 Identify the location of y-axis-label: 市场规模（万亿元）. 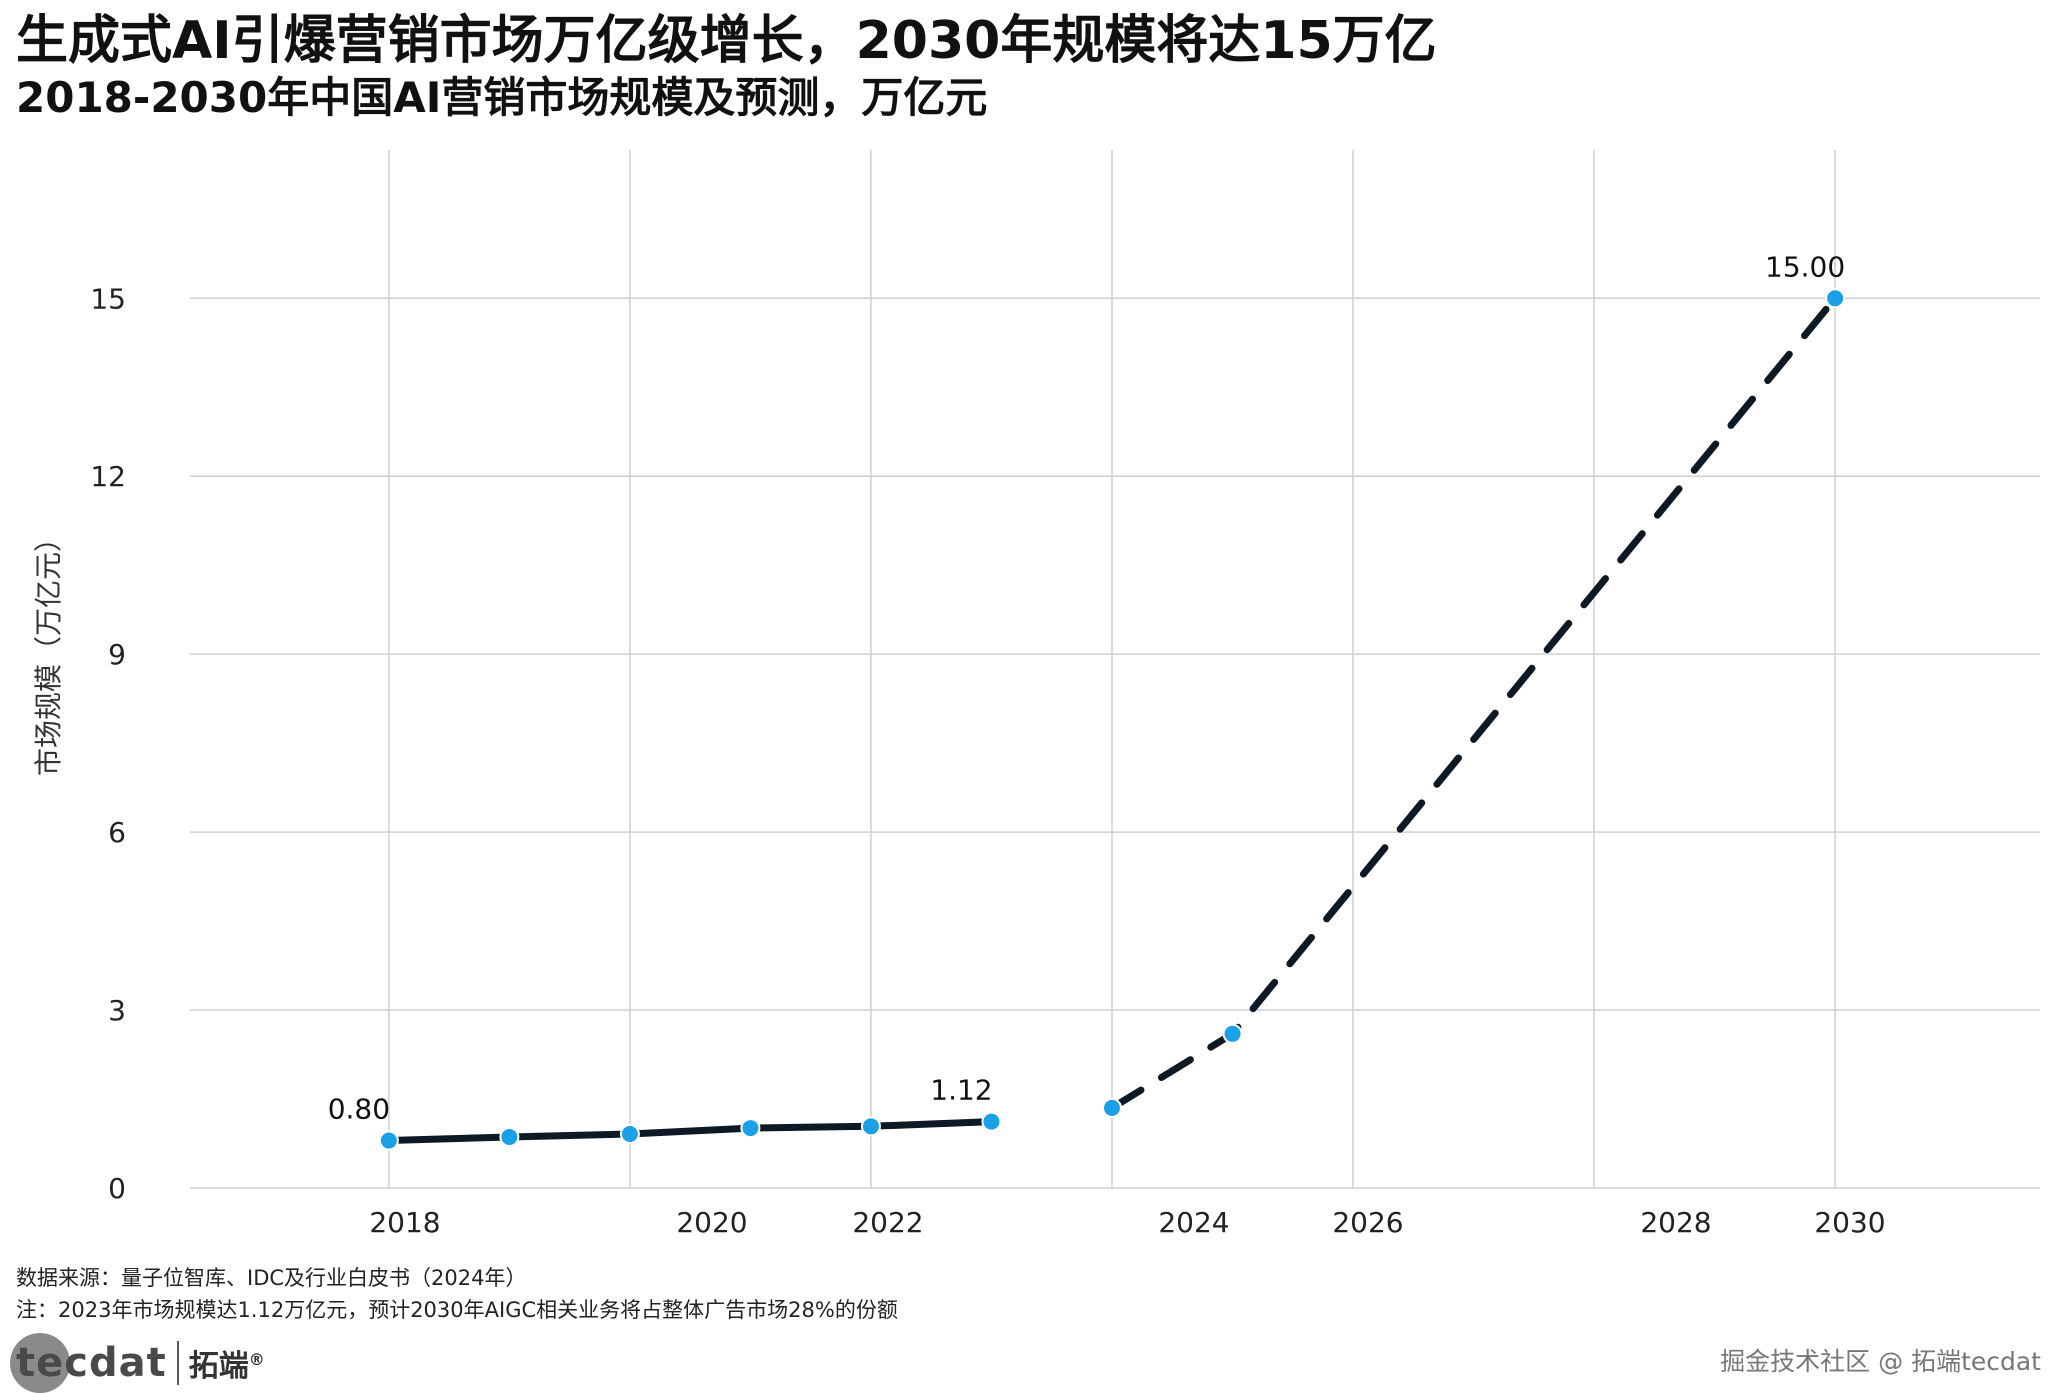
(48, 650).